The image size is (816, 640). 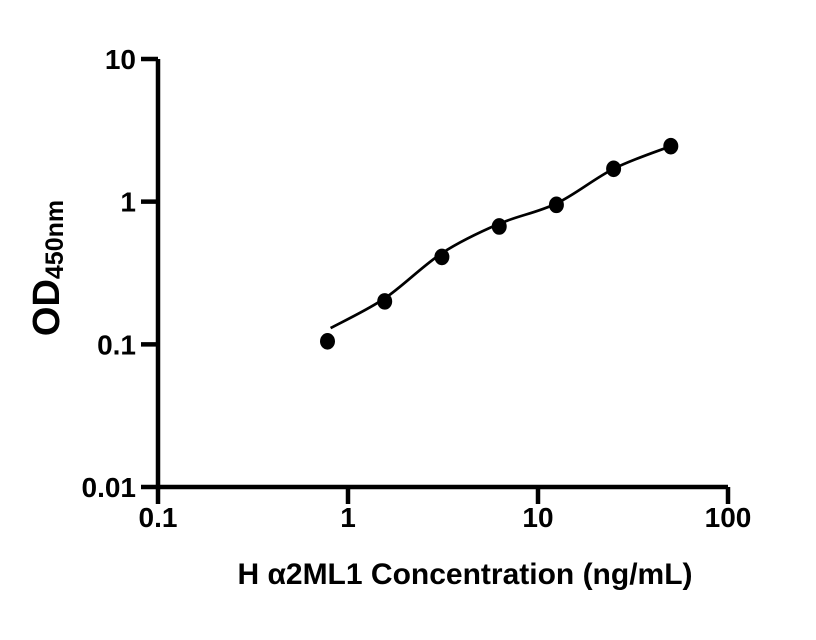 I want to click on y-axis-title-main: OD, so click(x=47, y=308).